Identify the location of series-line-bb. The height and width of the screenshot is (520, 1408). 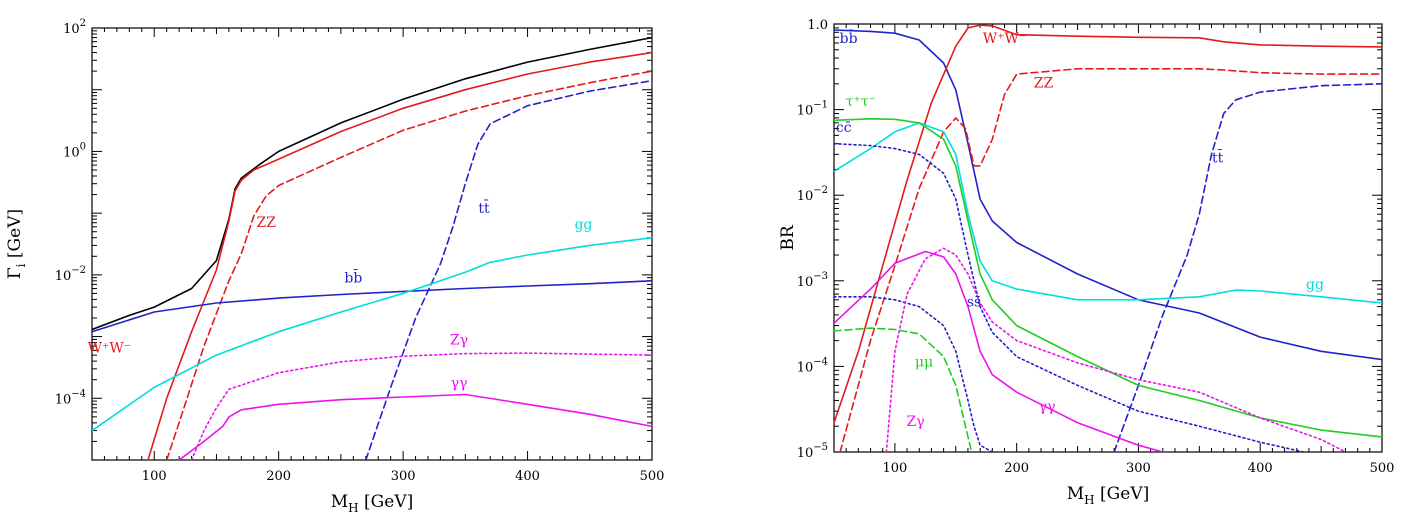
(372, 306).